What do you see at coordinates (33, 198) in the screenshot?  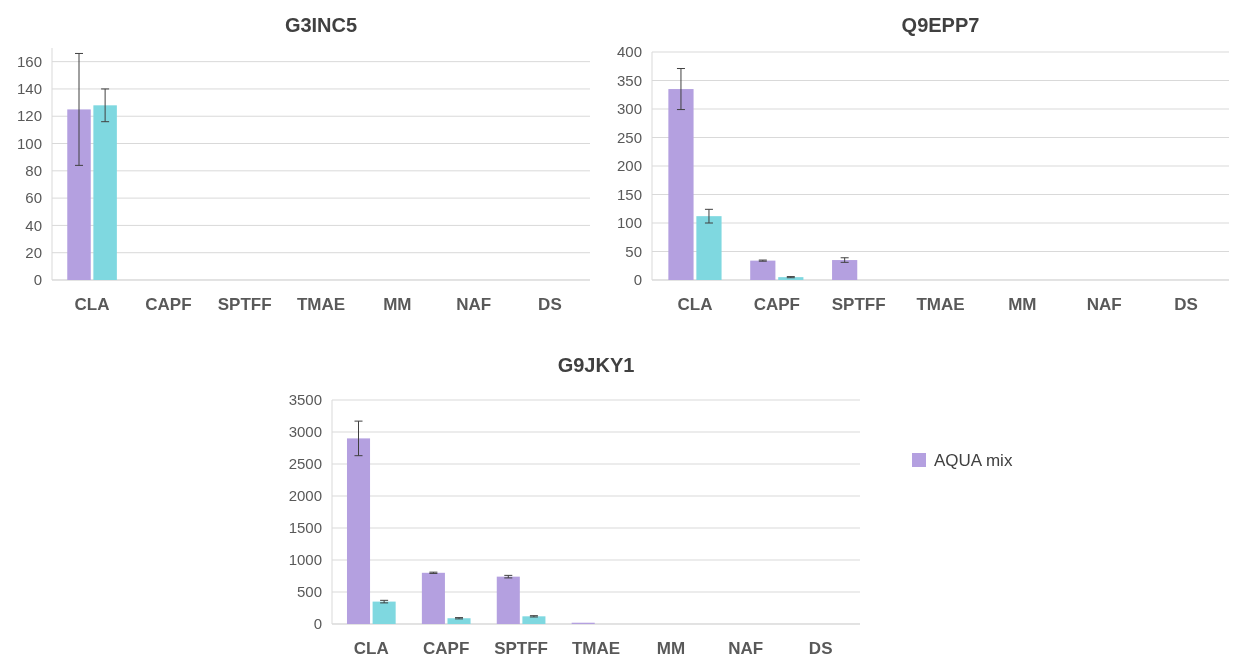 I see `y-tick-label: 60` at bounding box center [33, 198].